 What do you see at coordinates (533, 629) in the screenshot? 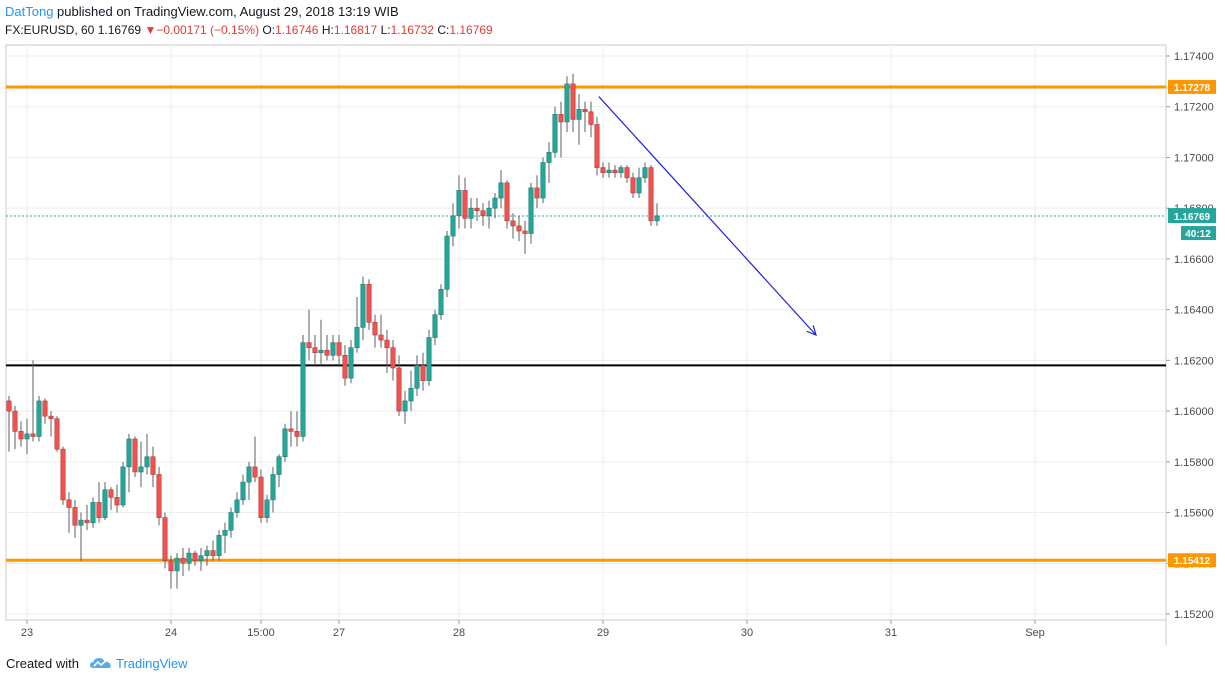
I see `time-axis: 23 24 15:00 27 28 29 30 31 Sep` at bounding box center [533, 629].